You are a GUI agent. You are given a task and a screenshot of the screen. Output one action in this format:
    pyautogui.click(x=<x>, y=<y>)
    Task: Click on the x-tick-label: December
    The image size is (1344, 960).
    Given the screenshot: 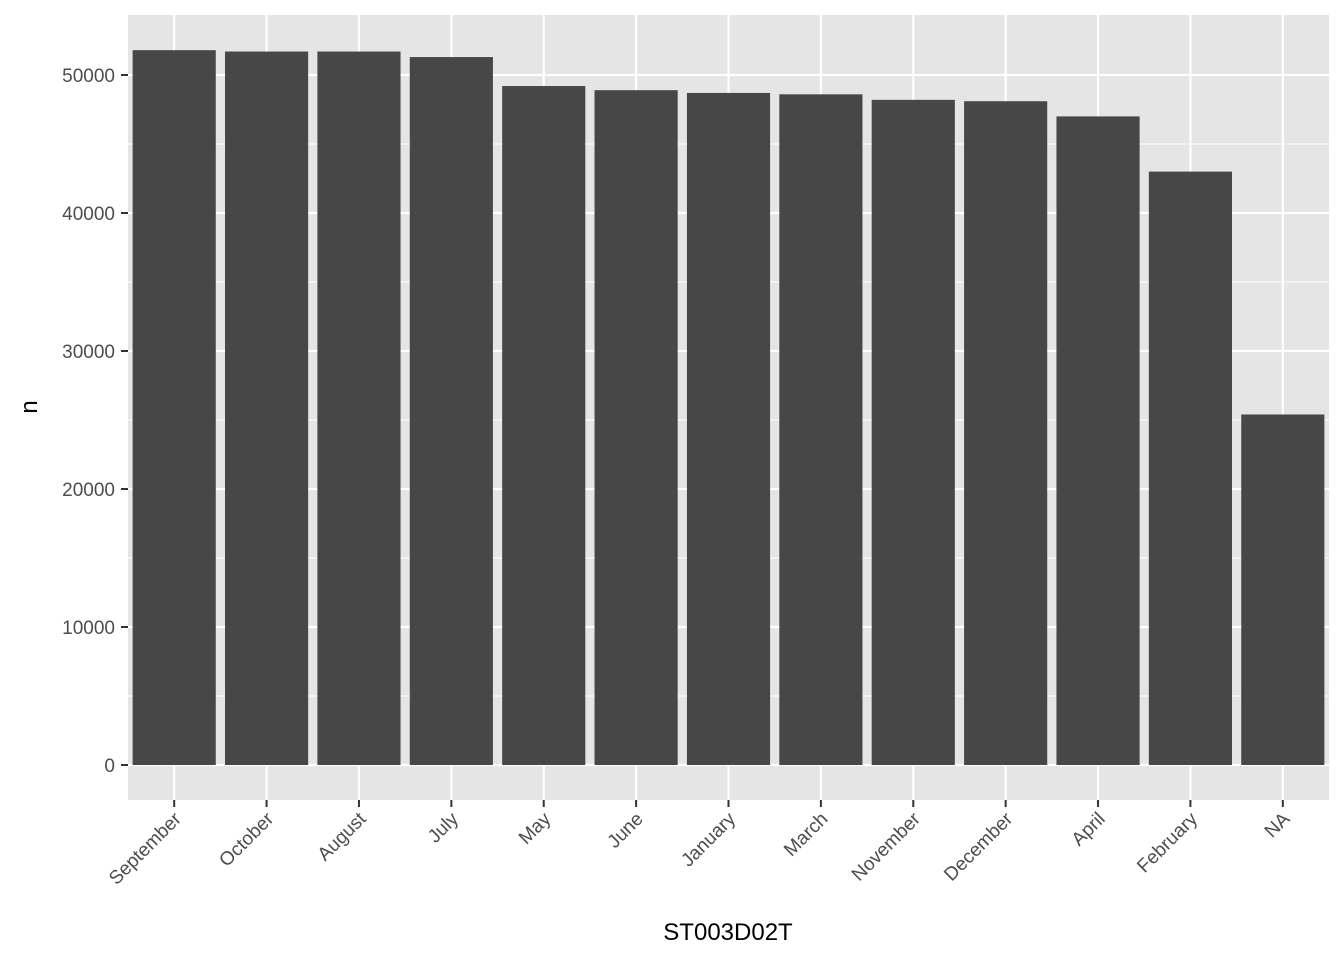 What is the action you would take?
    pyautogui.click(x=978, y=846)
    